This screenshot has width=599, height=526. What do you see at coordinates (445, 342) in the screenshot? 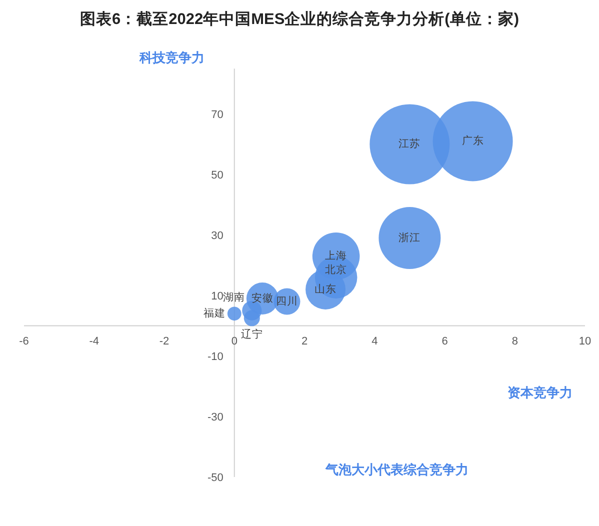
I see `x-tick: 6` at bounding box center [445, 342].